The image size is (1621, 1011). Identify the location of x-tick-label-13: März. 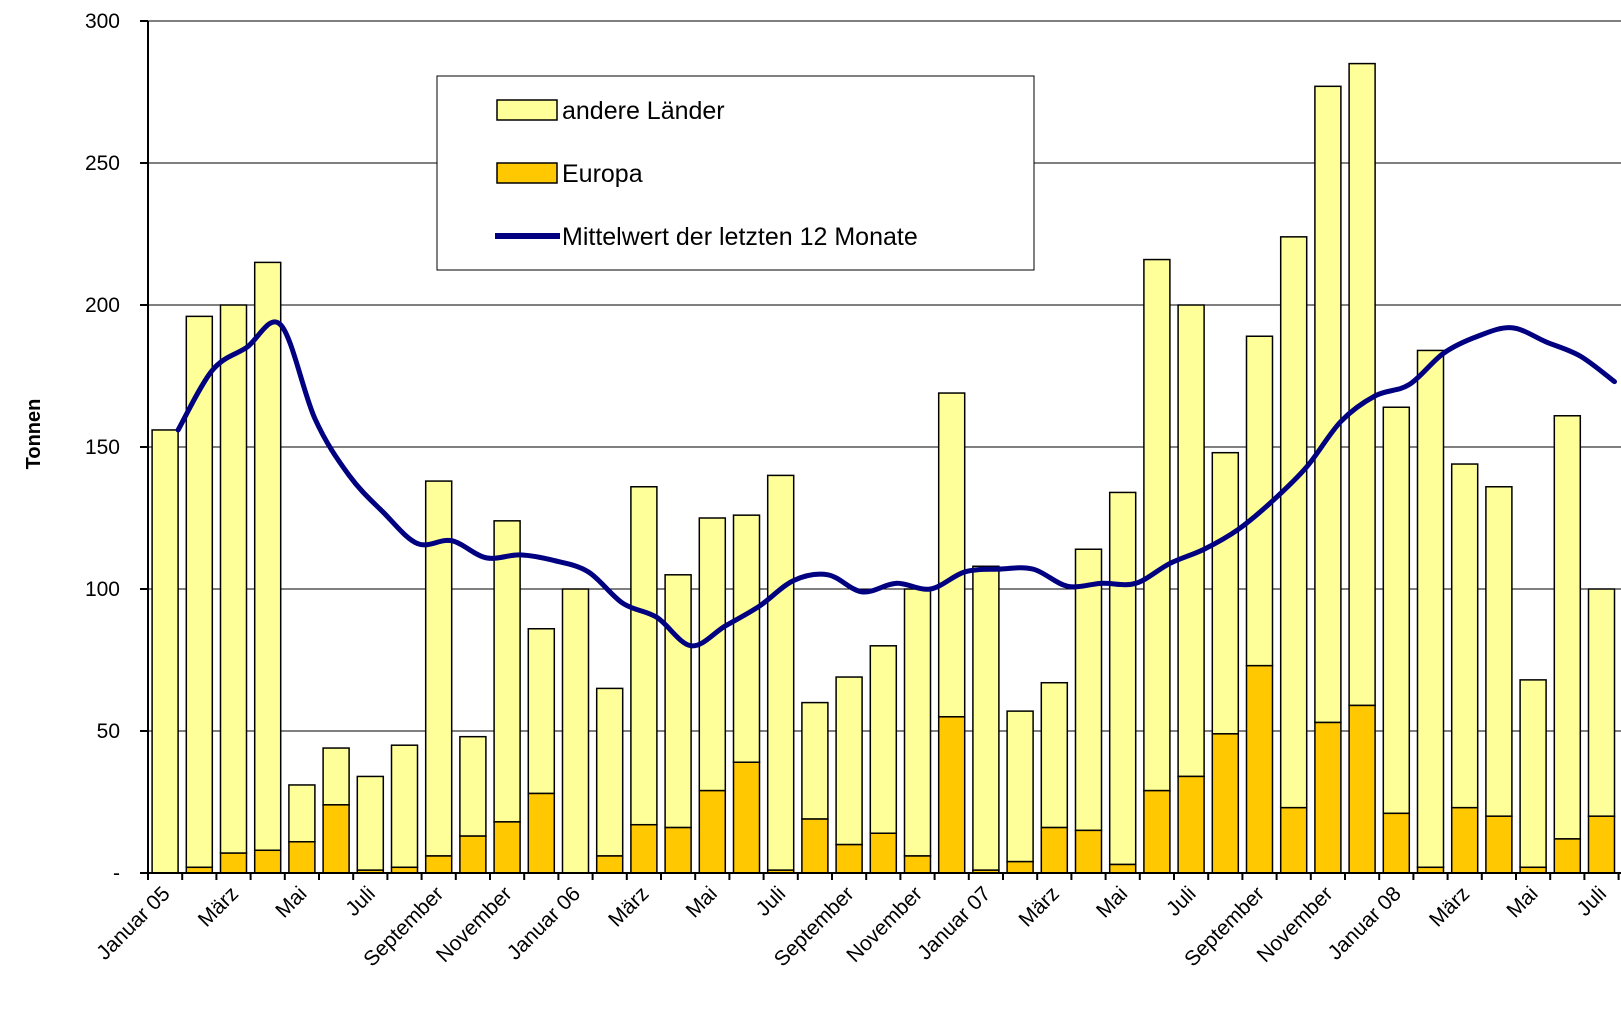
(1039, 906).